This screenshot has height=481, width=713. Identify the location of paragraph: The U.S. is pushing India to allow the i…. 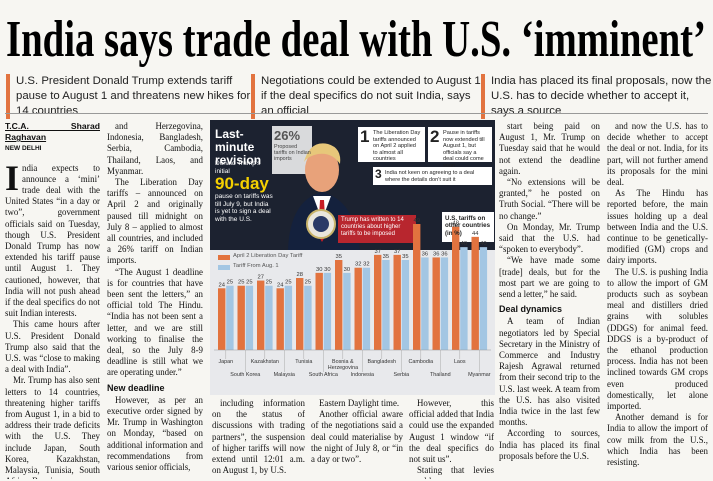
(657, 339).